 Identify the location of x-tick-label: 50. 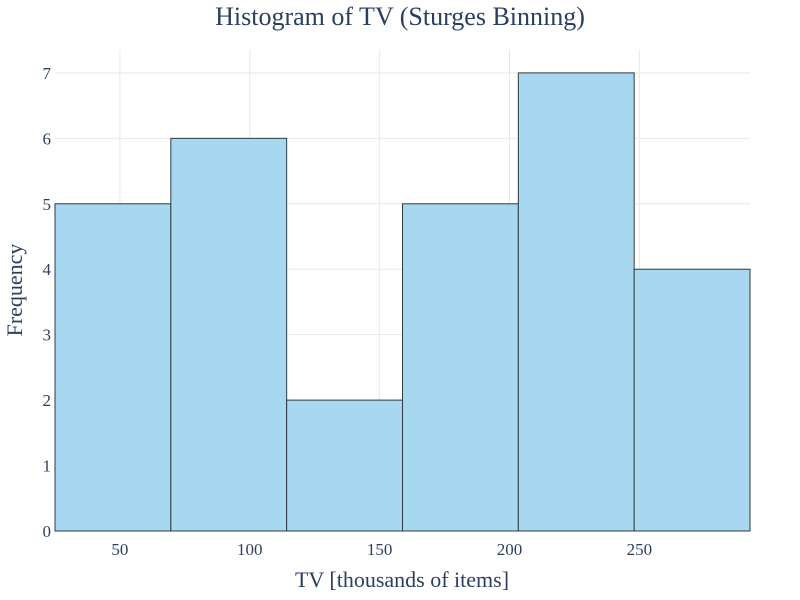
(119, 549).